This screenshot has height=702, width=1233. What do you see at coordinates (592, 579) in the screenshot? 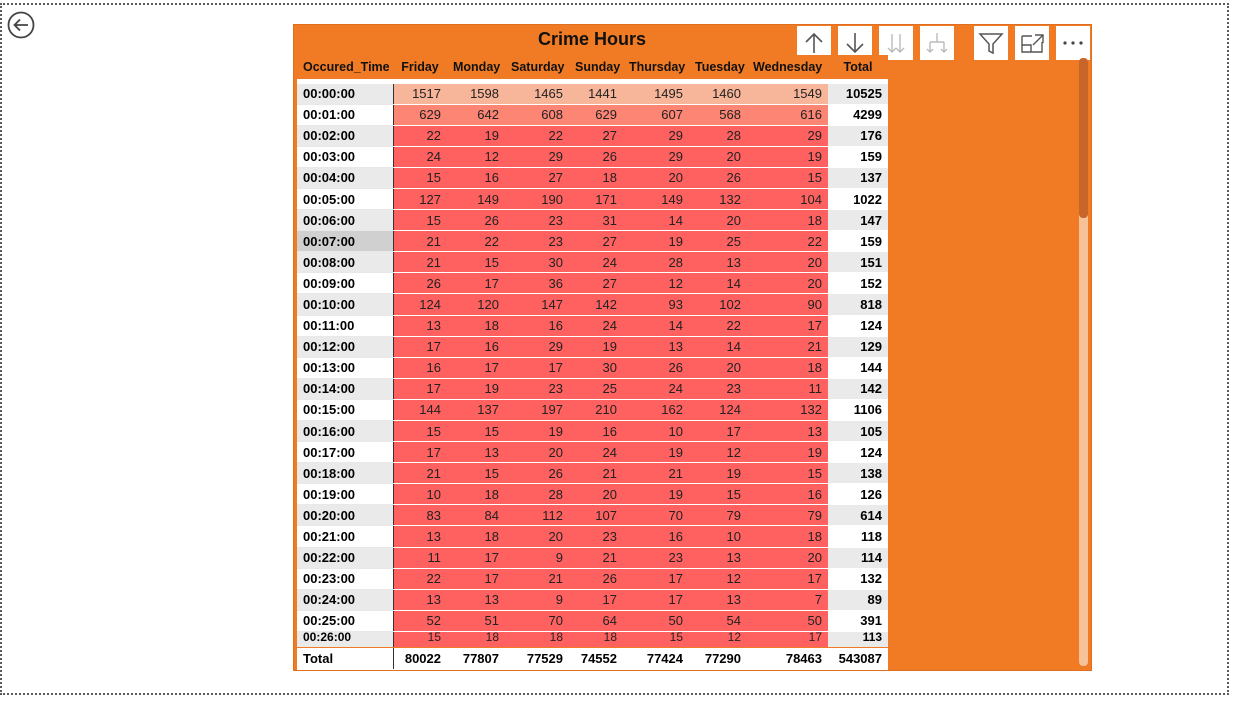
I see `table-row: 00:23:00 22 17 21 26 17 12 17 132` at bounding box center [592, 579].